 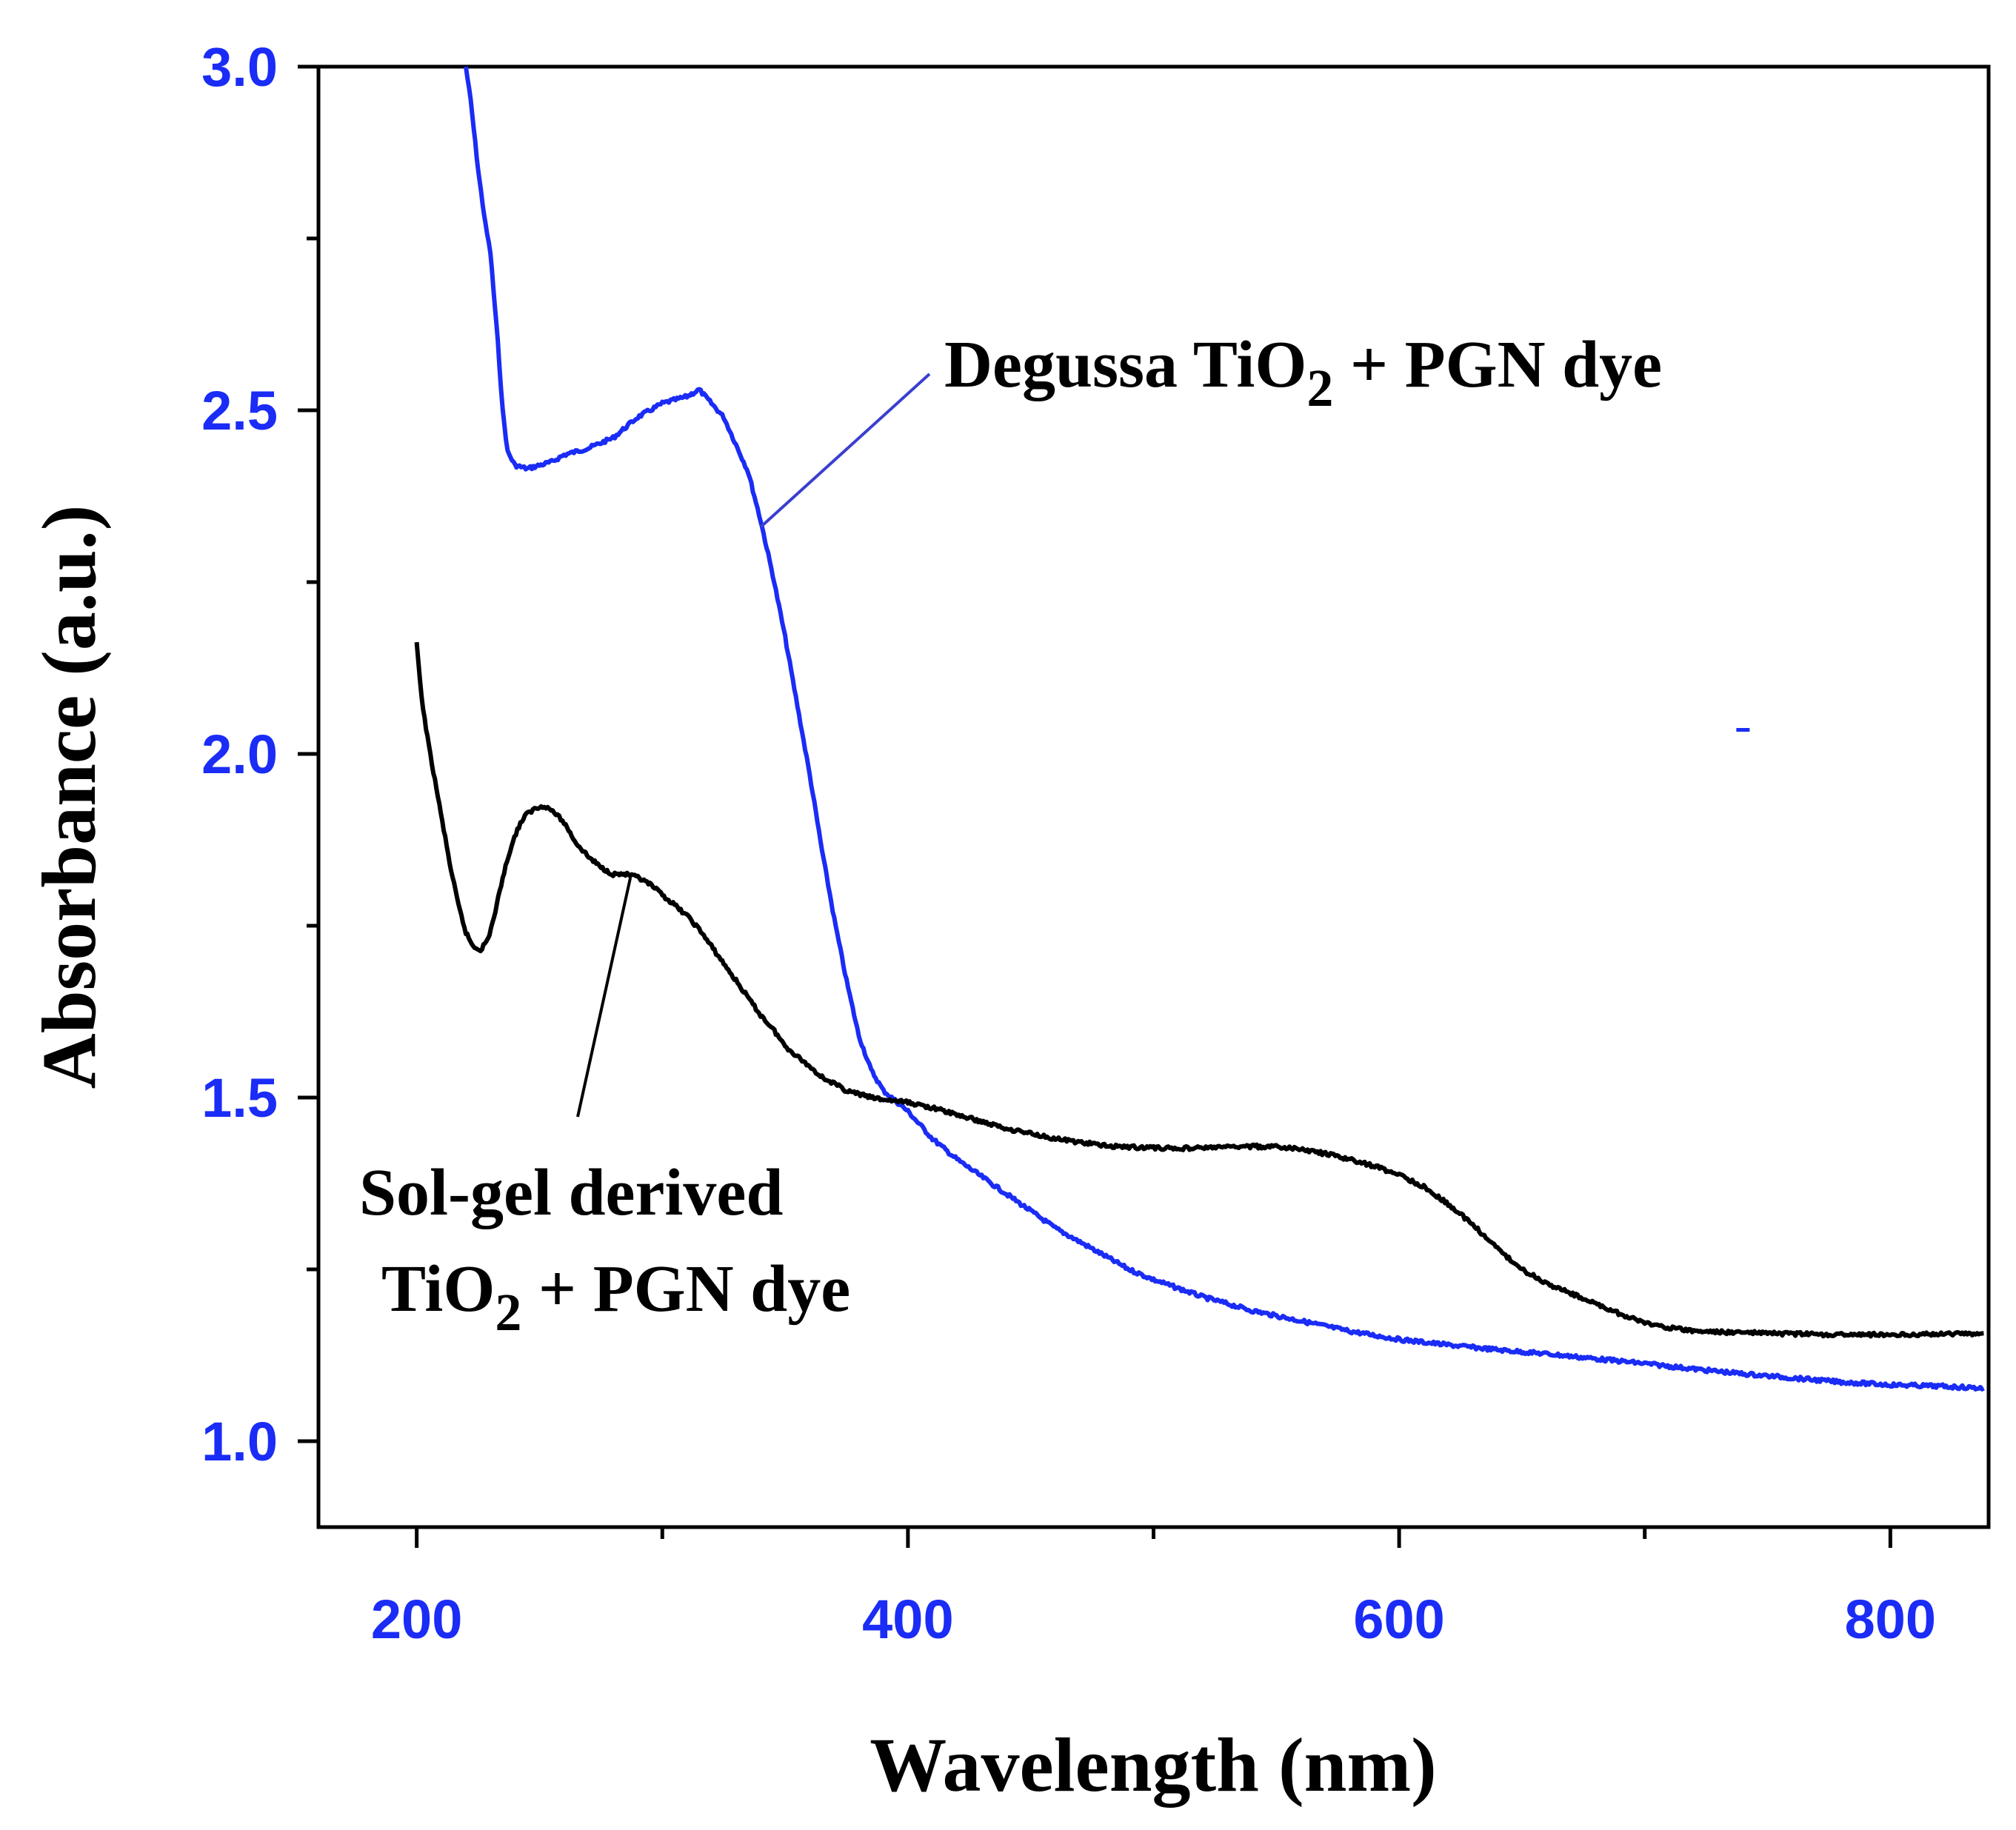 I want to click on x-tick-label-400: 400, so click(x=908, y=1620).